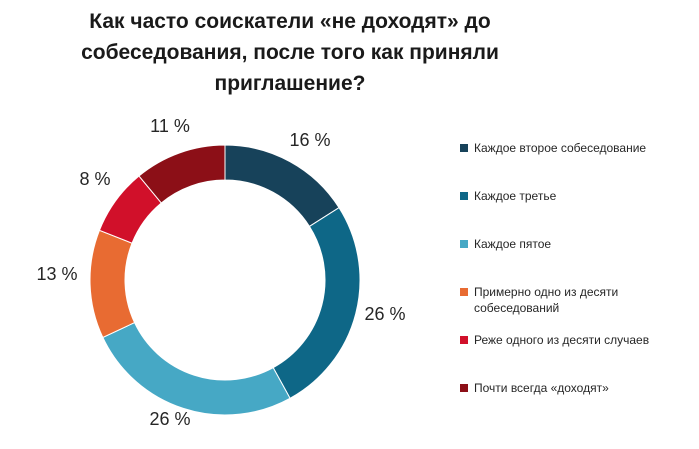  What do you see at coordinates (560, 148) in the screenshot?
I see `legend-label-1: Каждое второе собеседование` at bounding box center [560, 148].